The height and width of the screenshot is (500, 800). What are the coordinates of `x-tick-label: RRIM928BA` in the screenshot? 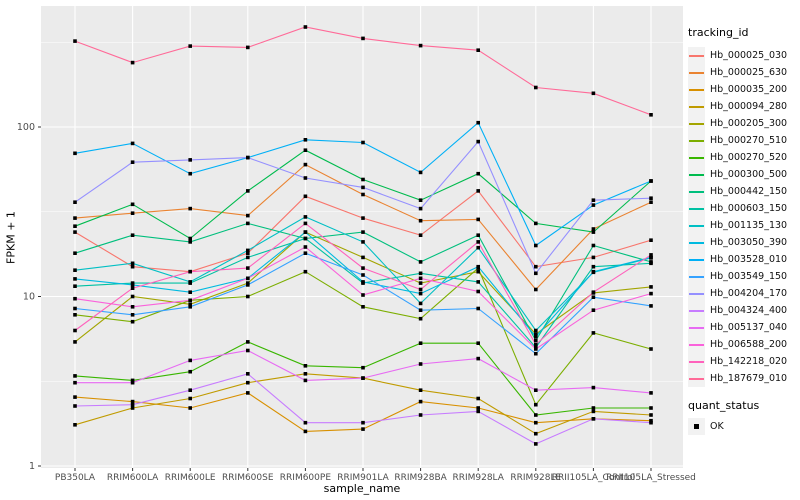 It's located at (420, 478).